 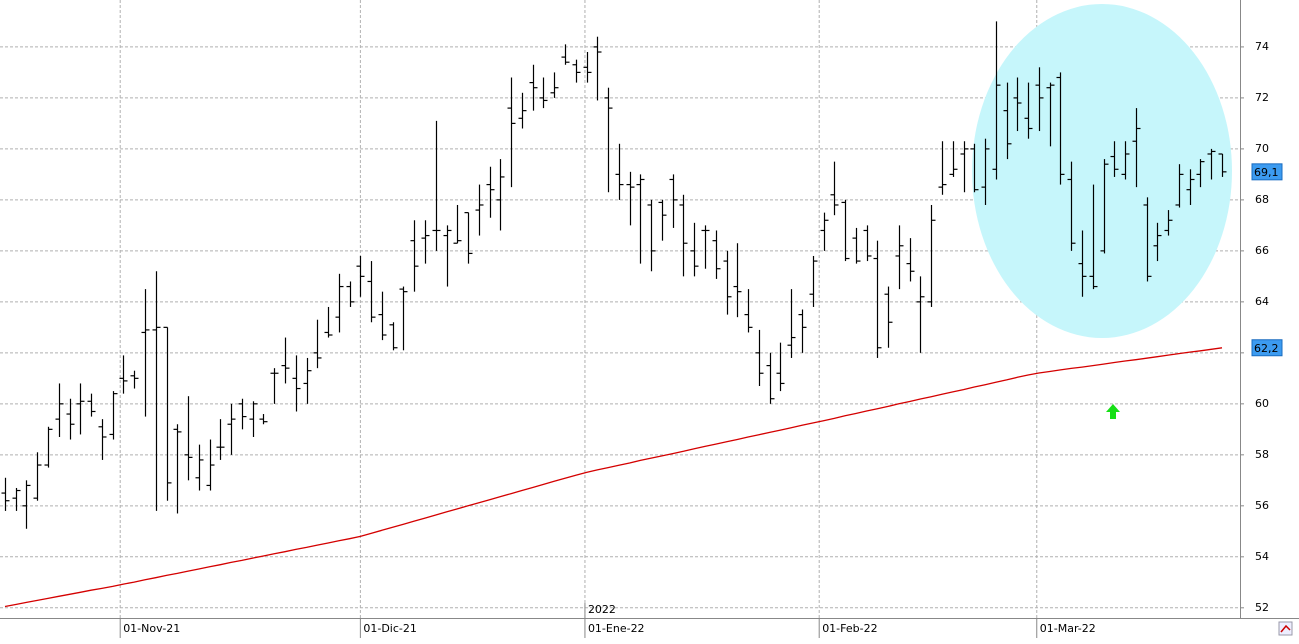 What do you see at coordinates (1262, 301) in the screenshot?
I see `y-tick-label: 64` at bounding box center [1262, 301].